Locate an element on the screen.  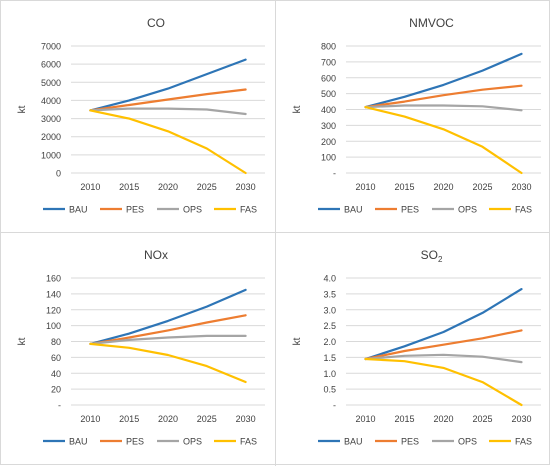
so2-y-tick-label: 2.0 is located at coordinates (329, 342).